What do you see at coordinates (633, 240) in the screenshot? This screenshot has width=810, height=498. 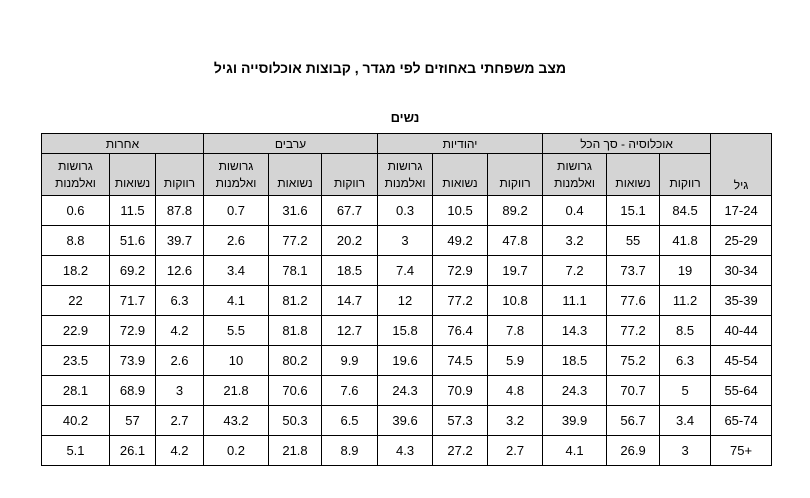 I see `table-cell: 55` at bounding box center [633, 240].